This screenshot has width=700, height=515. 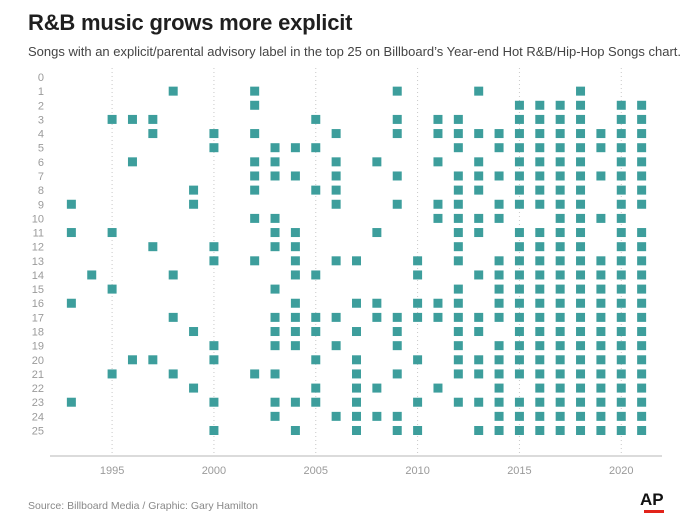 What do you see at coordinates (41, 205) in the screenshot?
I see `y-tick-label: 9` at bounding box center [41, 205].